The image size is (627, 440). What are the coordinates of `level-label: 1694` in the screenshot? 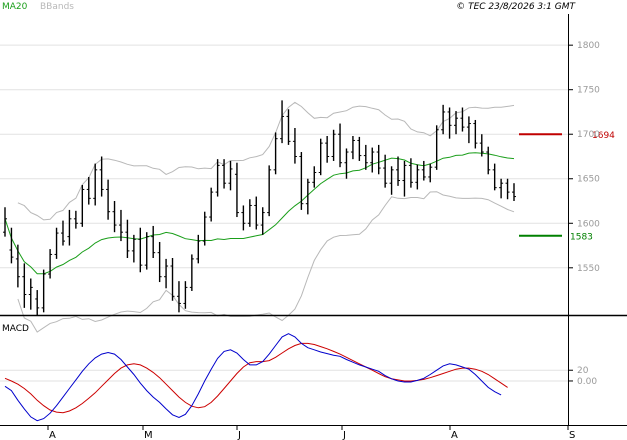 It's located at (603, 136).